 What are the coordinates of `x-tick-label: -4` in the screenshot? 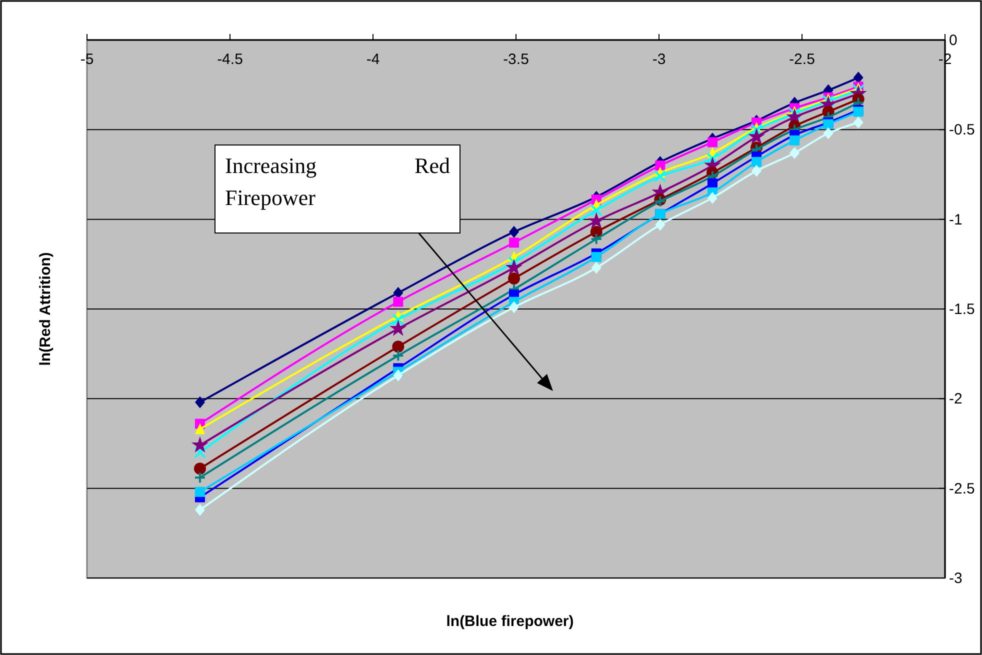 It's located at (373, 59).